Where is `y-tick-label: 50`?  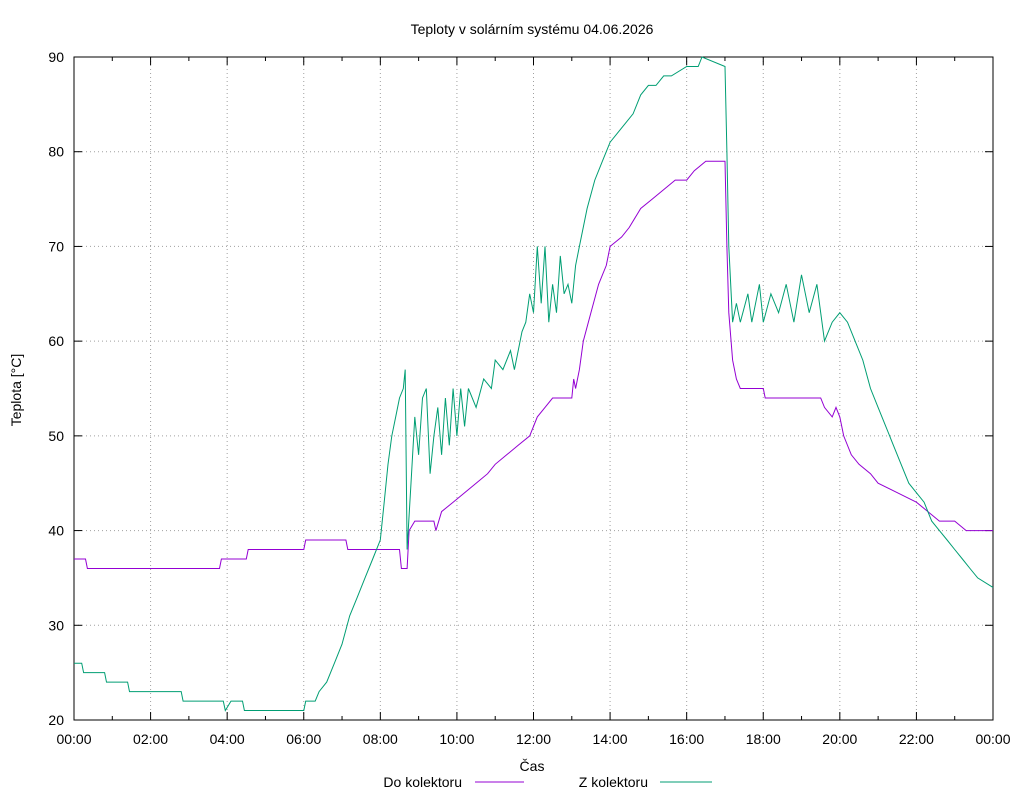
y-tick-label: 50 is located at coordinates (56, 436).